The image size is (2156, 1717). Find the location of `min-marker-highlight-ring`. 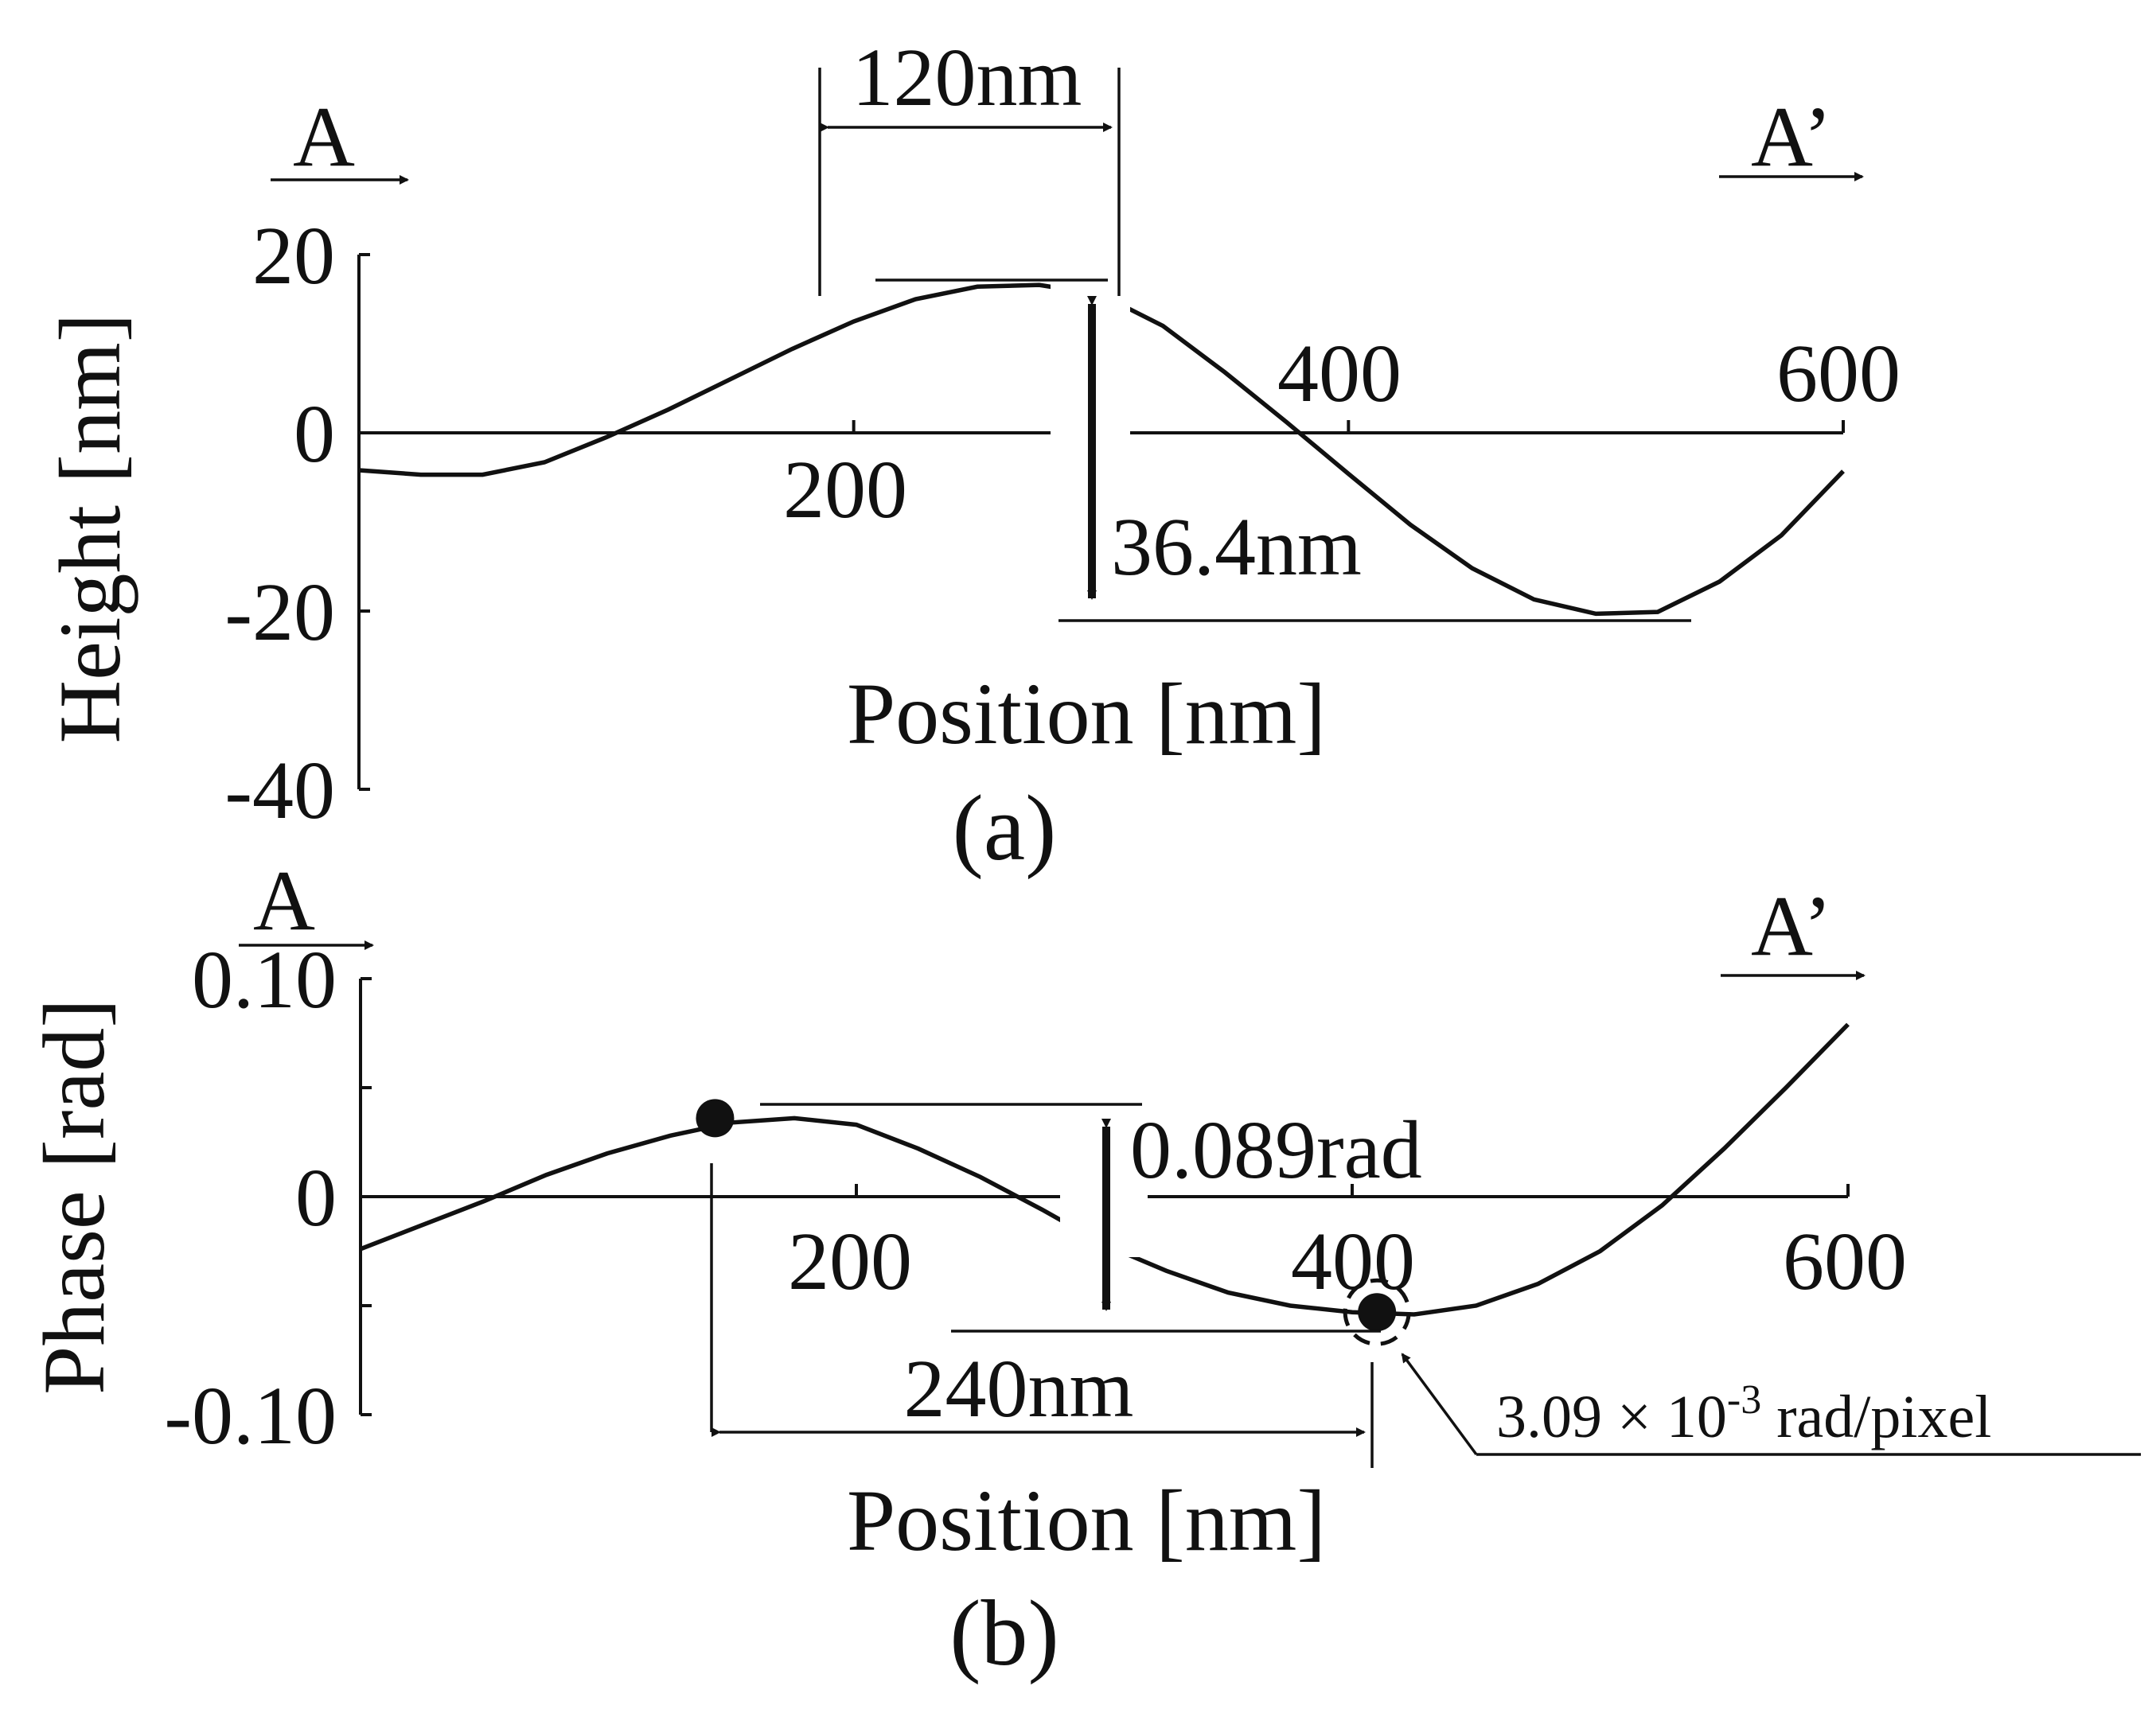

min-marker-highlight-ring is located at coordinates (1377, 1312).